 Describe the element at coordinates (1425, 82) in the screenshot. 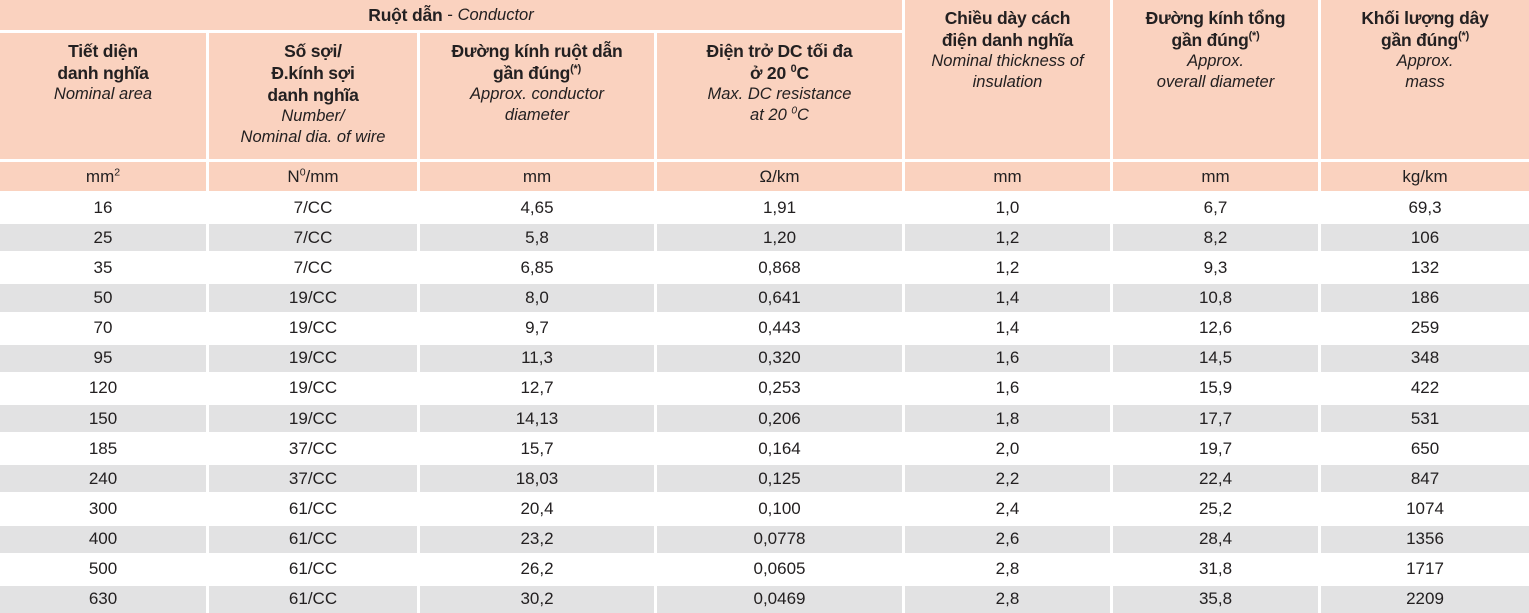

I see `col-header-mass-en-line: mass` at that location.